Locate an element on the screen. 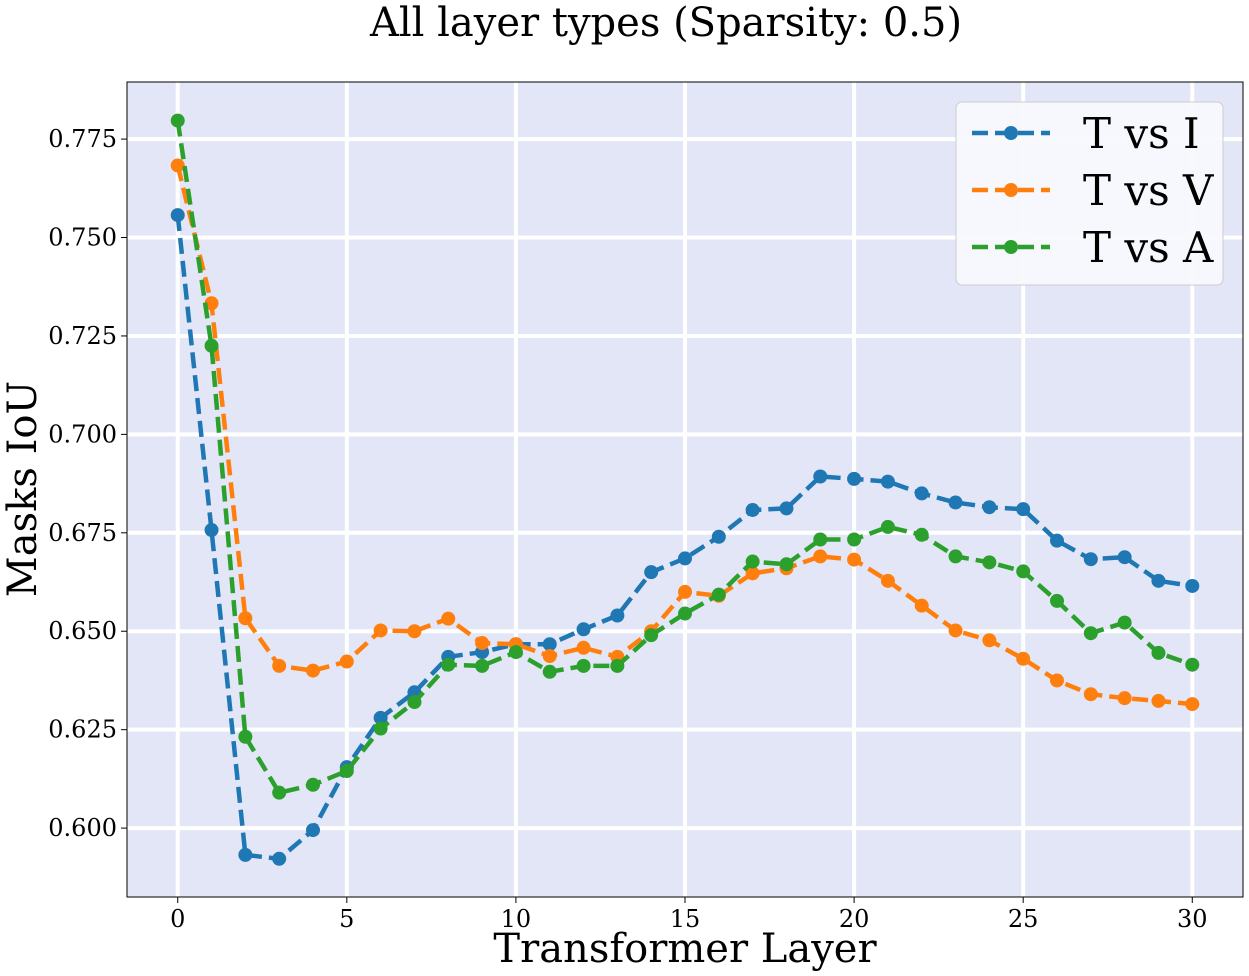 The height and width of the screenshot is (976, 1249). y-tick-label: 0.750 is located at coordinates (82, 238).